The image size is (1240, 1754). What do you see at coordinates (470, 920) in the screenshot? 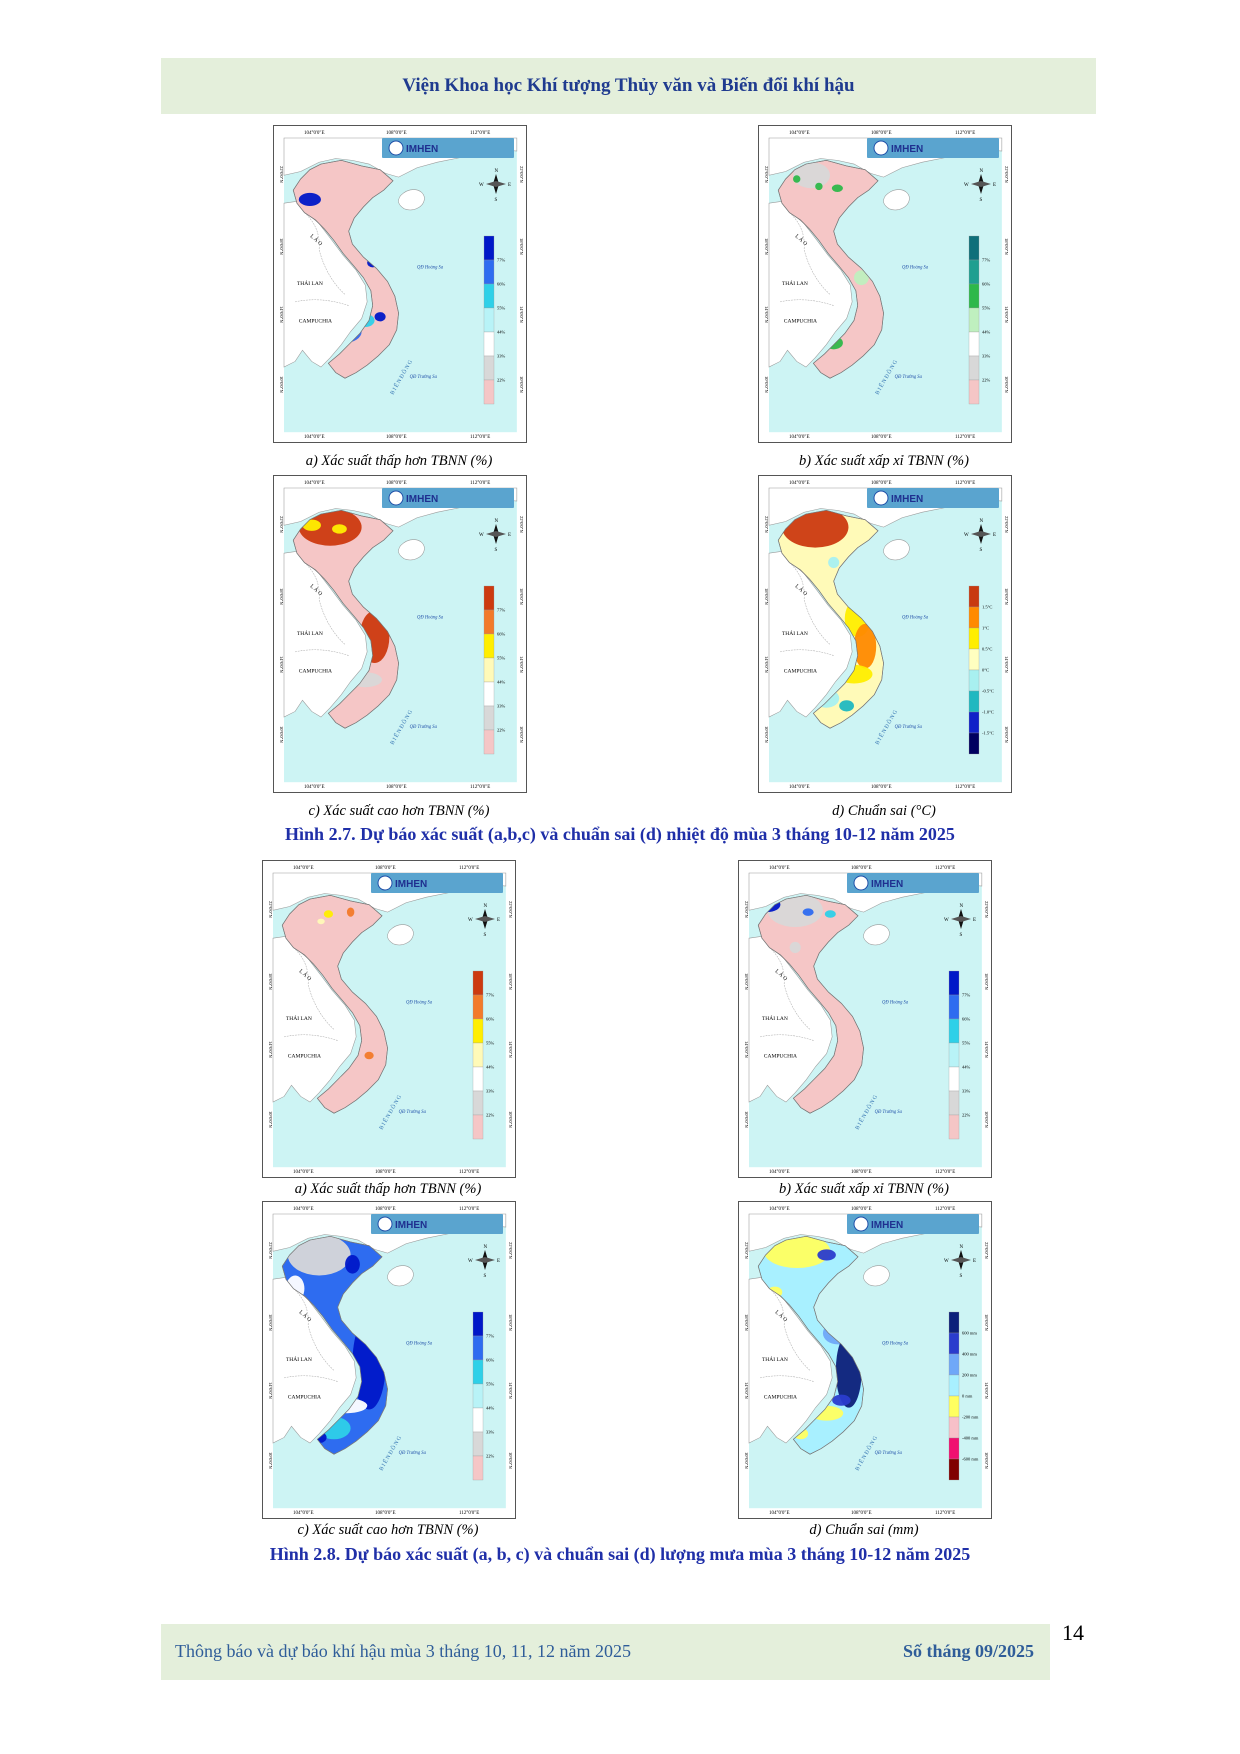
I see `compass-w: W` at bounding box center [470, 920].